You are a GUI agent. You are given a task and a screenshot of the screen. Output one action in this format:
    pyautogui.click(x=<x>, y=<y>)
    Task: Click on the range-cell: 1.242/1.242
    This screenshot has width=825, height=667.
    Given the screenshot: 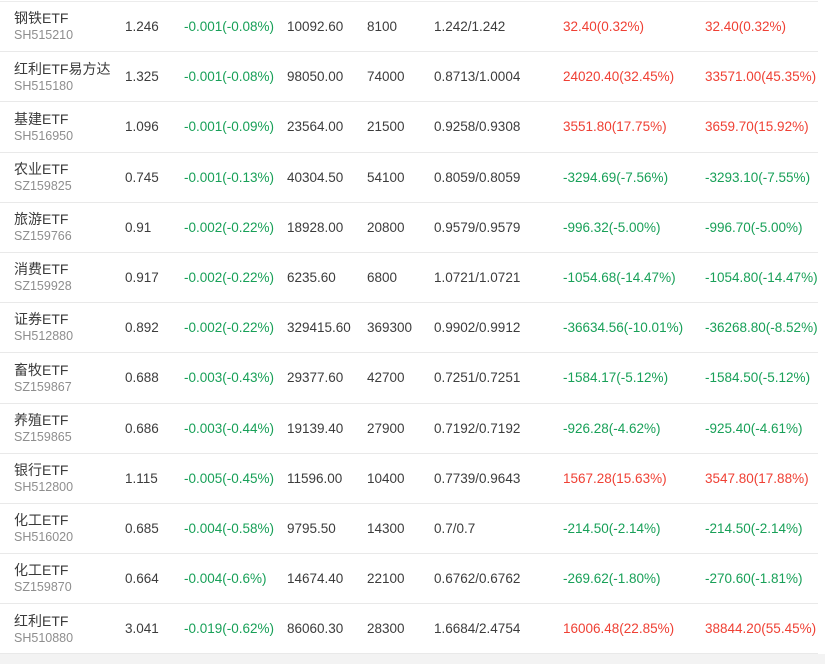 What is the action you would take?
    pyautogui.click(x=470, y=27)
    